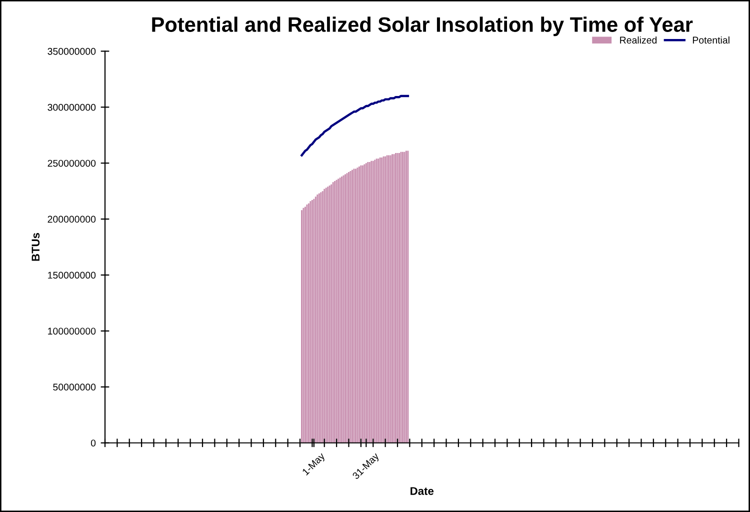 The height and width of the screenshot is (512, 750). I want to click on y-axis-title: BTUs, so click(36, 246).